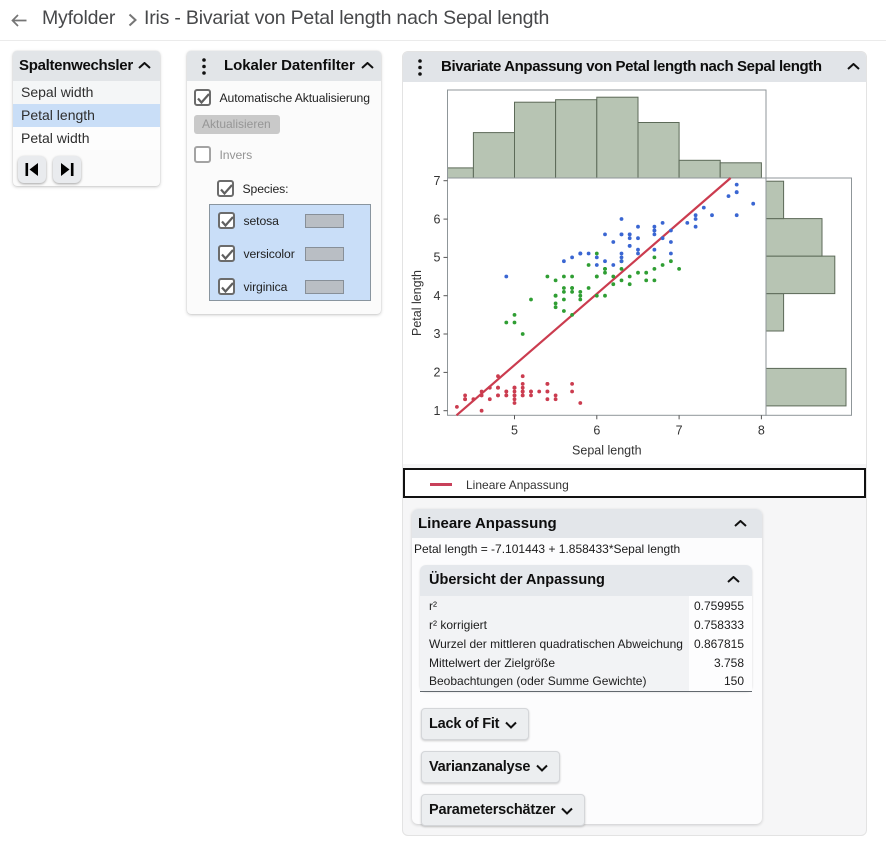 This screenshot has width=886, height=860. I want to click on svg-text: 4, so click(437, 296).